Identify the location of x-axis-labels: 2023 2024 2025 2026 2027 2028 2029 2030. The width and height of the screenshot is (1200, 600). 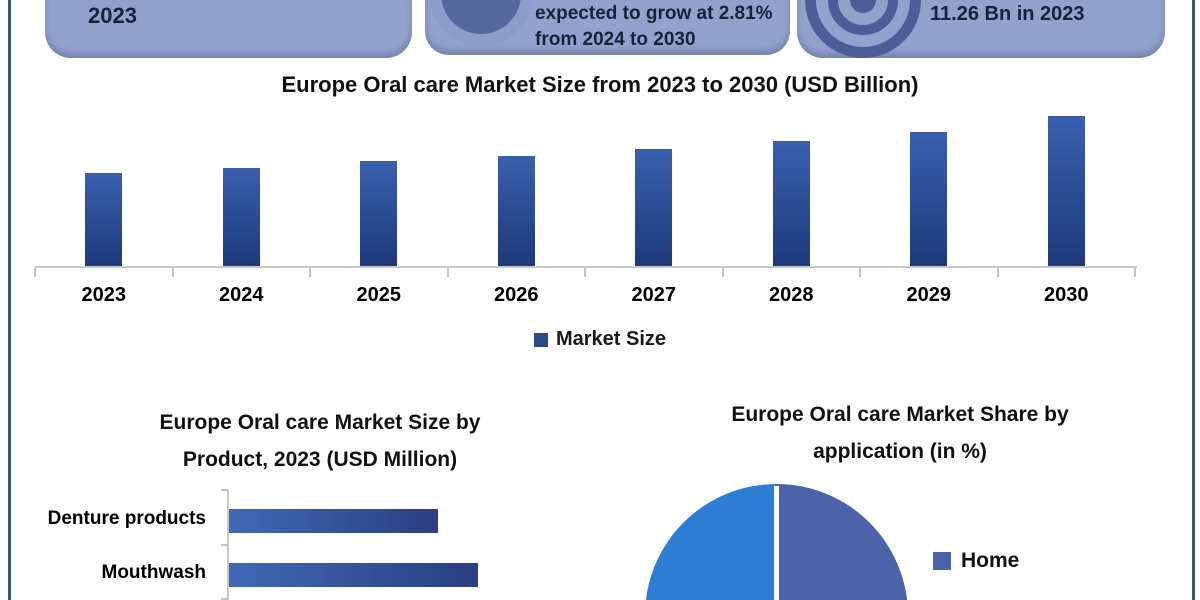
(585, 295).